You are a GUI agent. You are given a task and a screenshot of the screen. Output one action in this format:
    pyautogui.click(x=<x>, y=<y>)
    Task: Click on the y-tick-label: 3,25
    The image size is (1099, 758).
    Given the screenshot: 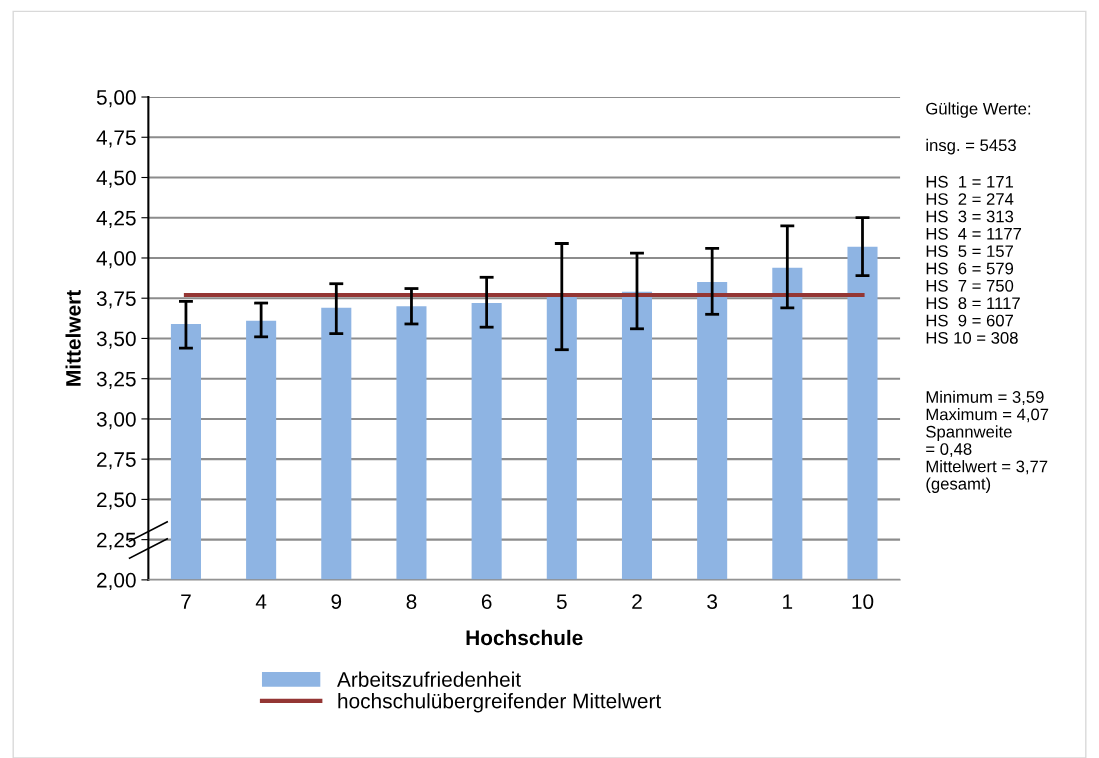 What is the action you would take?
    pyautogui.click(x=116, y=380)
    